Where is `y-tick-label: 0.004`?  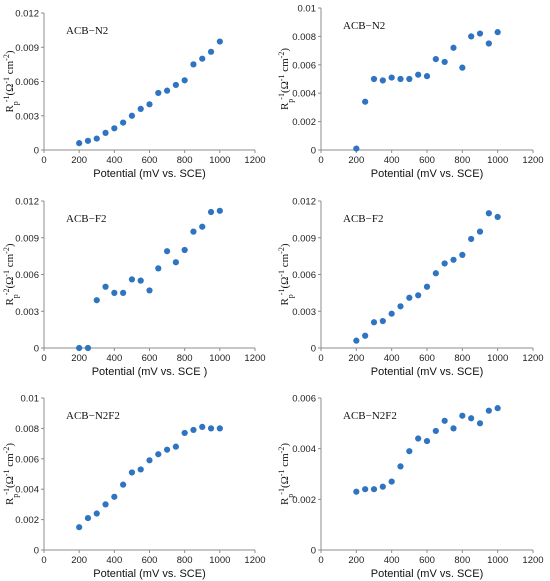
y-tick-label: 0.004 is located at coordinates (27, 490).